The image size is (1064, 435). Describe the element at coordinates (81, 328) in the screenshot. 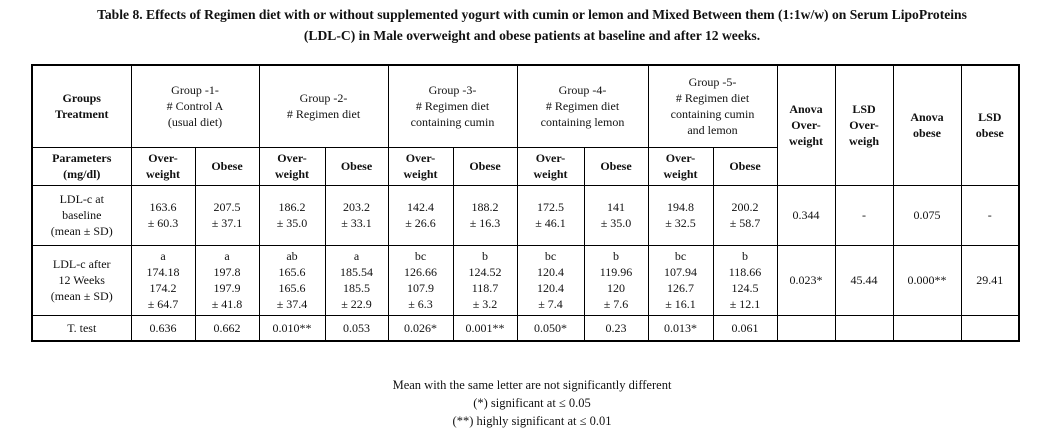

I see `row-label-ttest: T. test` at that location.